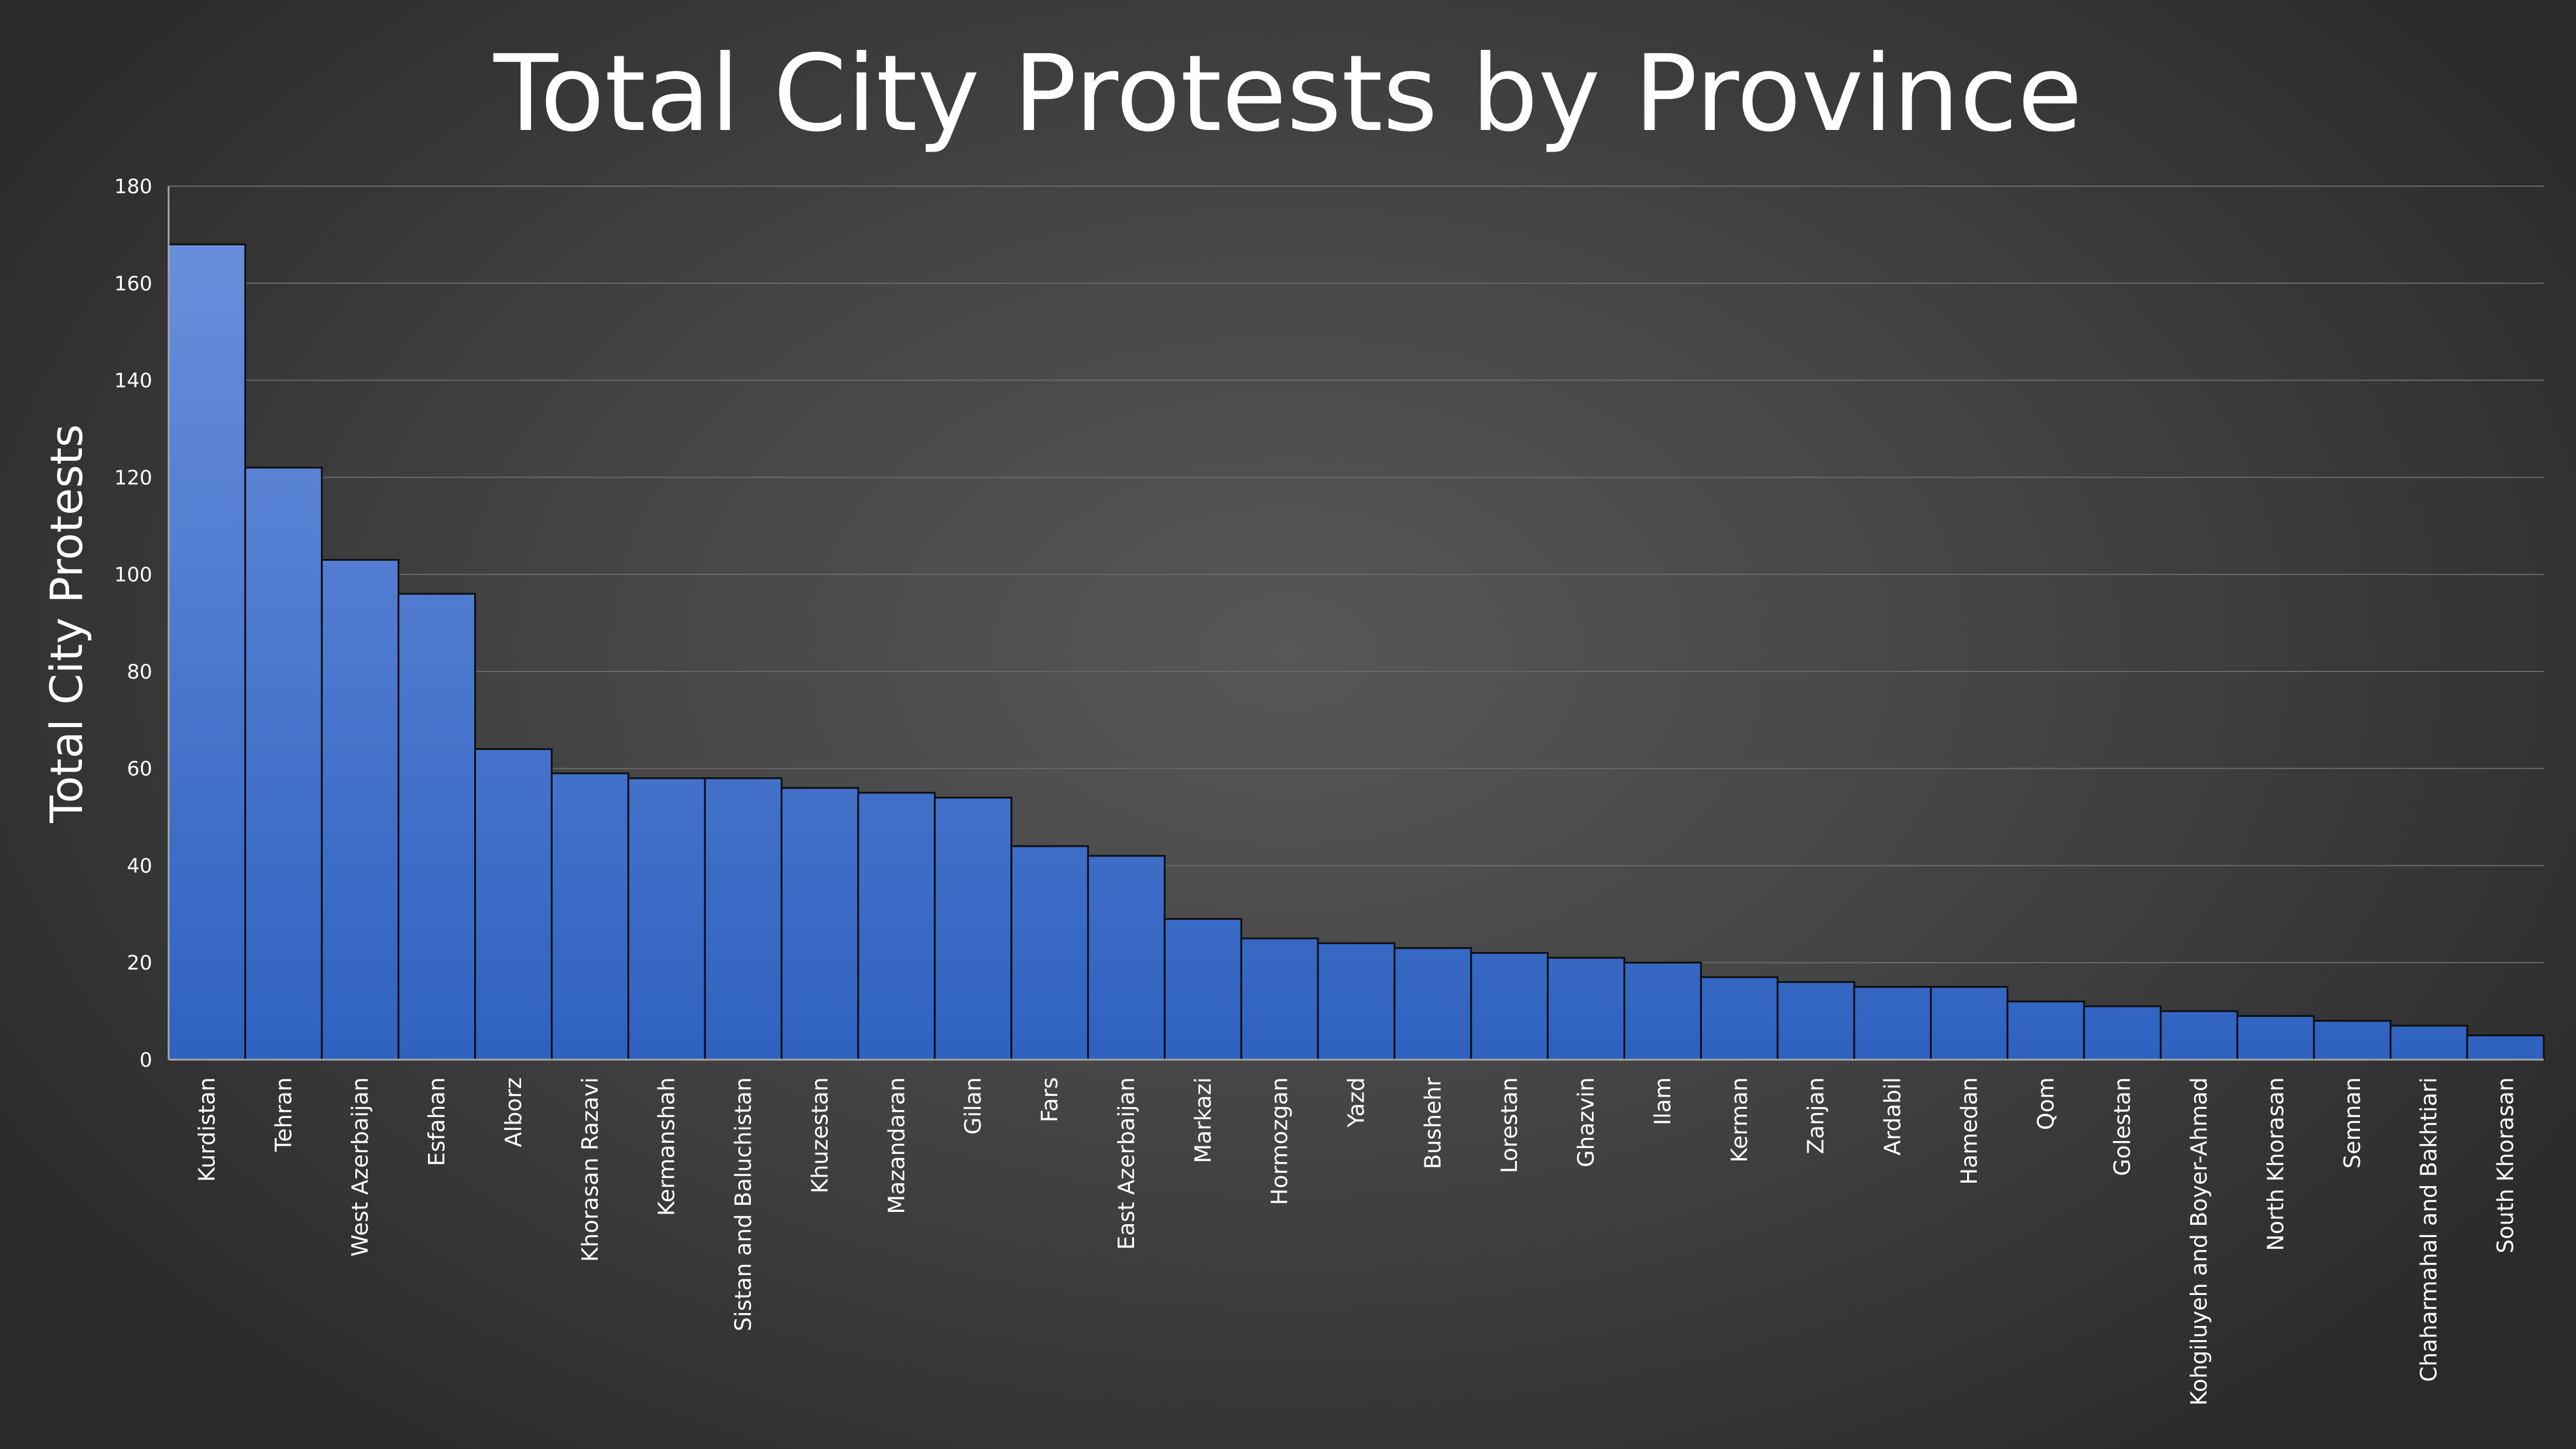 This screenshot has width=2576, height=1449. Describe the element at coordinates (1739, 1120) in the screenshot. I see `x-tick-label: Kerman` at that location.